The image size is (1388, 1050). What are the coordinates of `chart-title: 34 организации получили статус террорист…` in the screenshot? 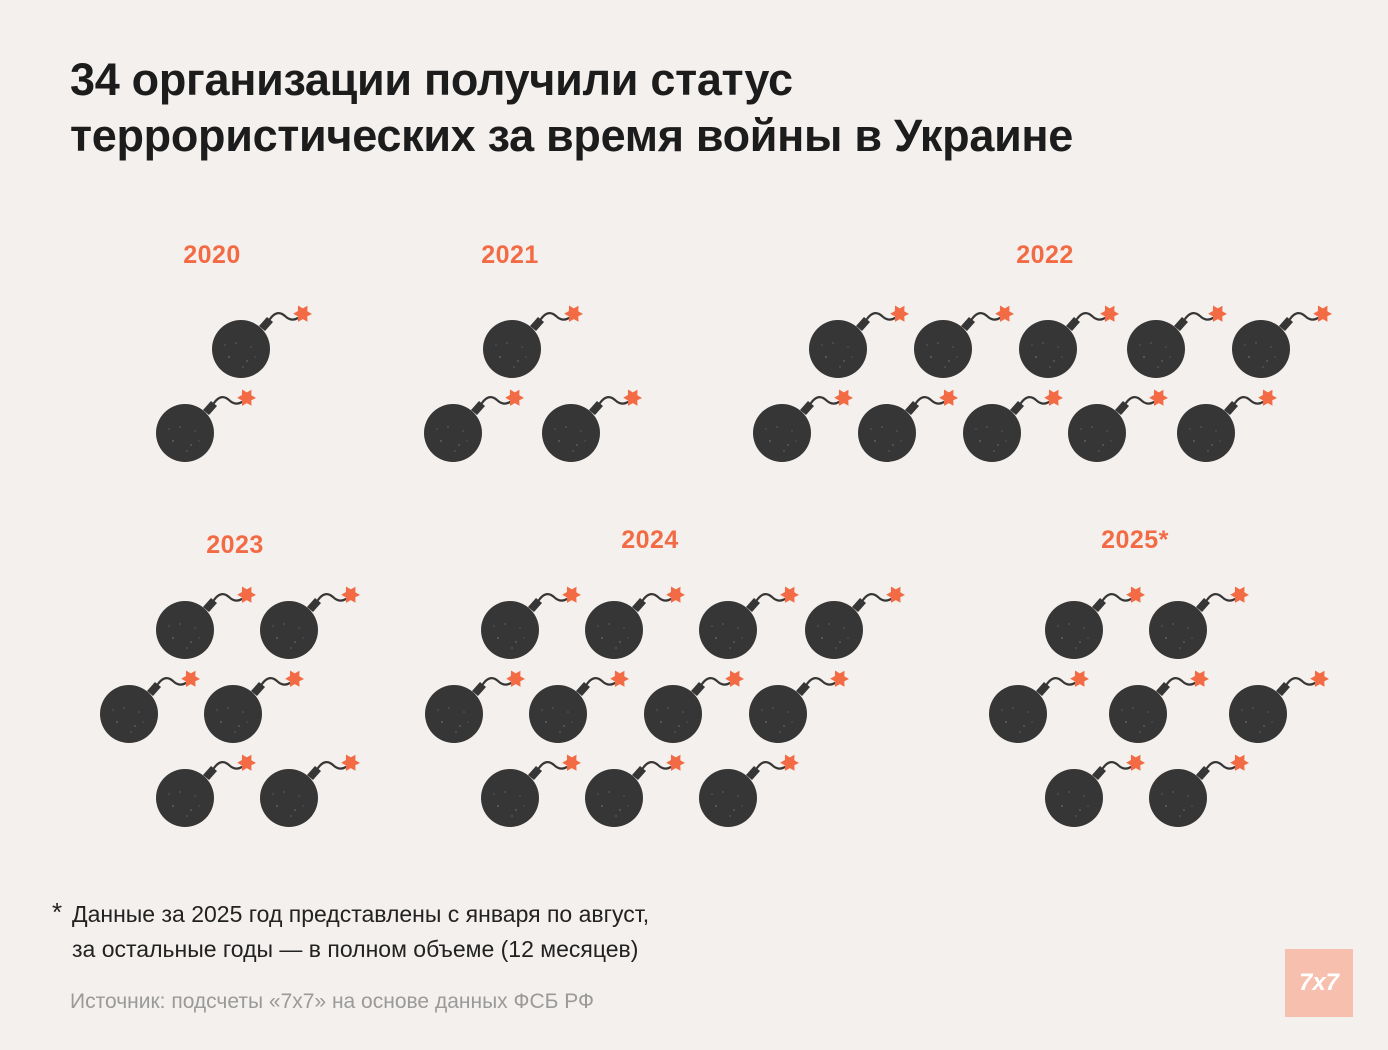 It's located at (700, 108).